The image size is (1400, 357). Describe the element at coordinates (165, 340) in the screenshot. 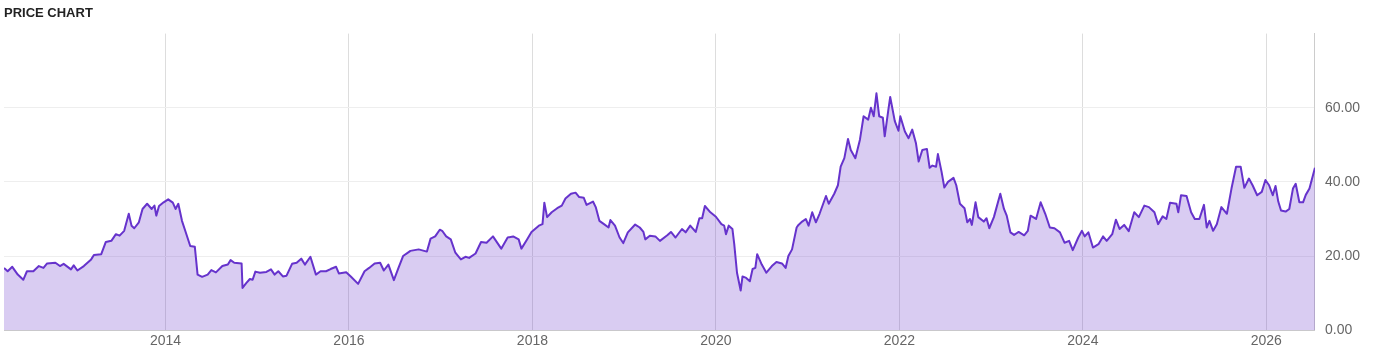

I see `x-tick-label: 2014` at that location.